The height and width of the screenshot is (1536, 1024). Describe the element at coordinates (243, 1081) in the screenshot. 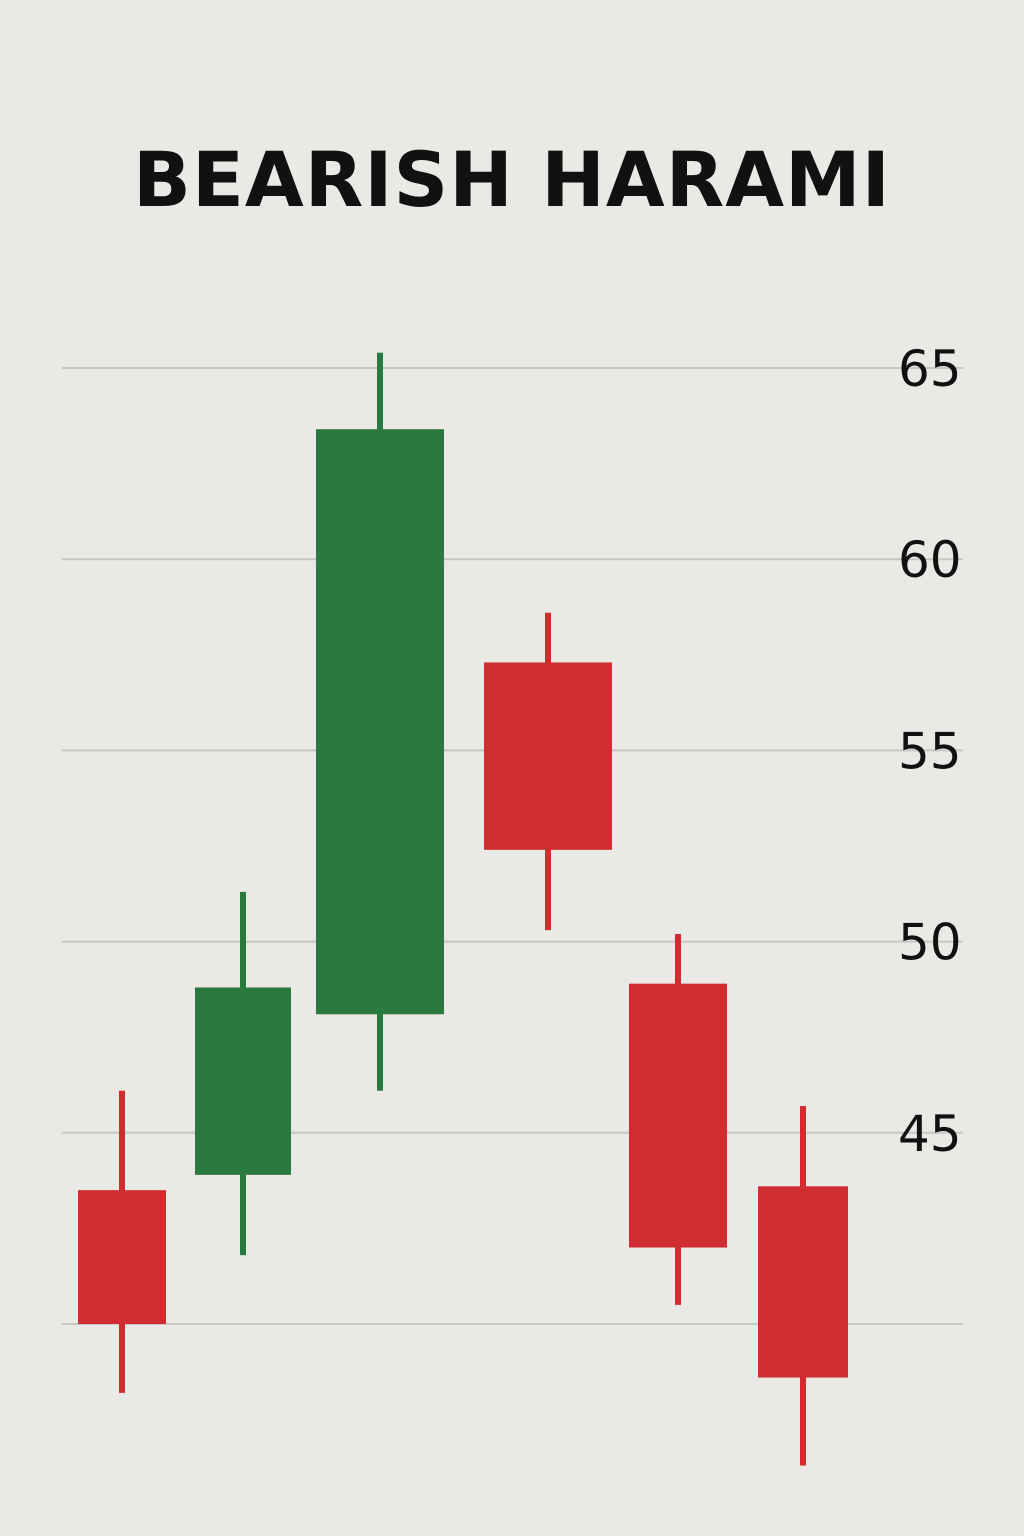

I see `candle-2-body` at that location.